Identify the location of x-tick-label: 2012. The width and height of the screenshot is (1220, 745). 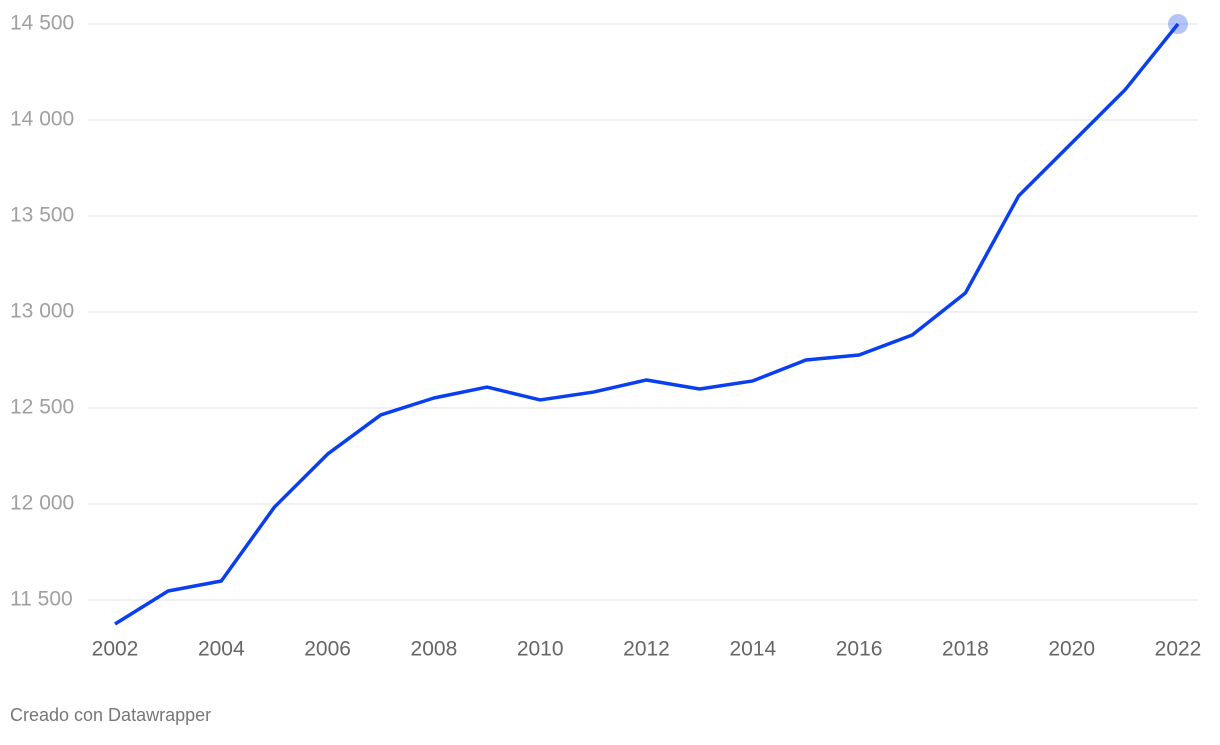
(646, 649).